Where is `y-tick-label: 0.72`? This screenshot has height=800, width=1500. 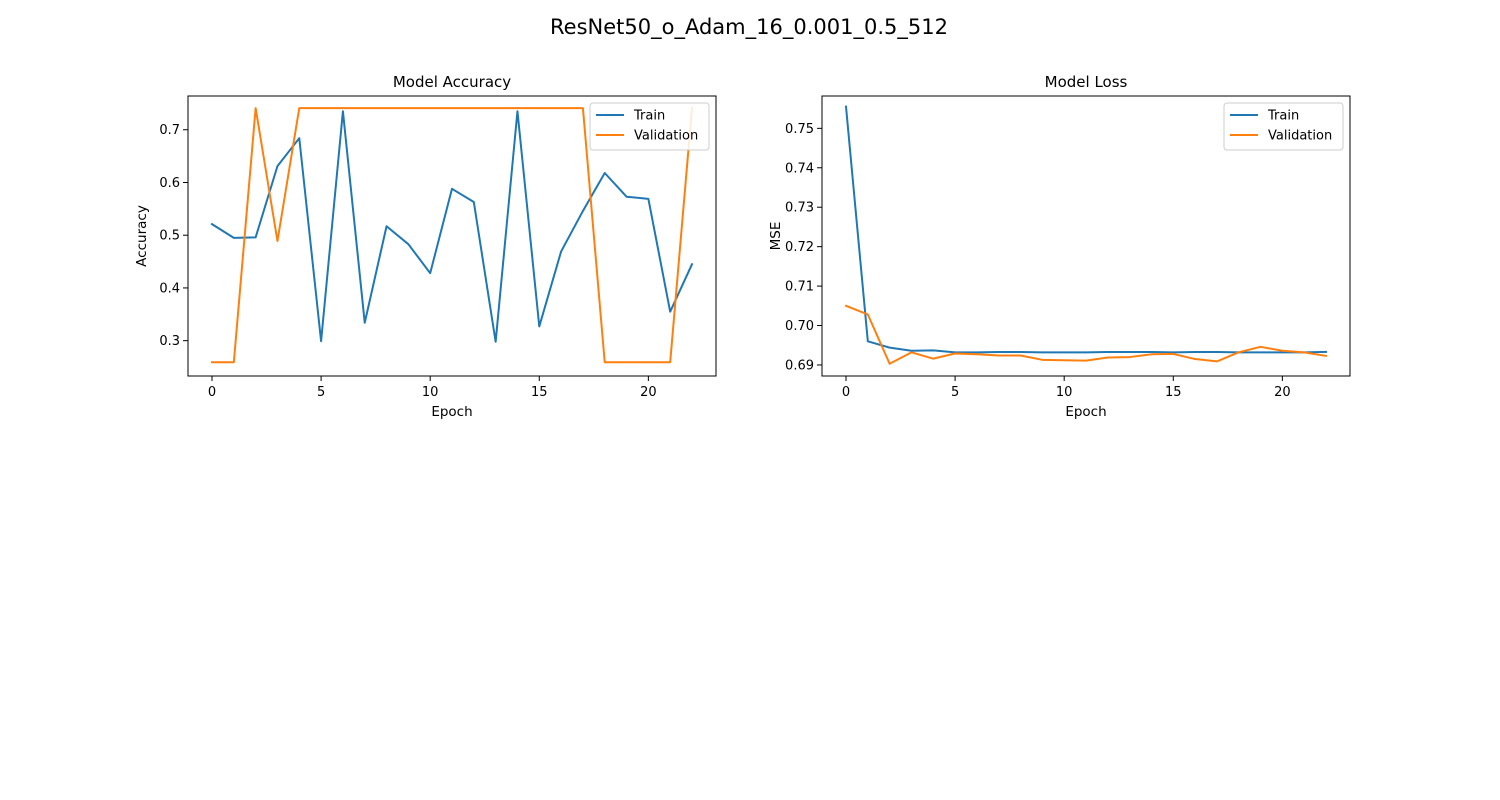
y-tick-label: 0.72 is located at coordinates (799, 247).